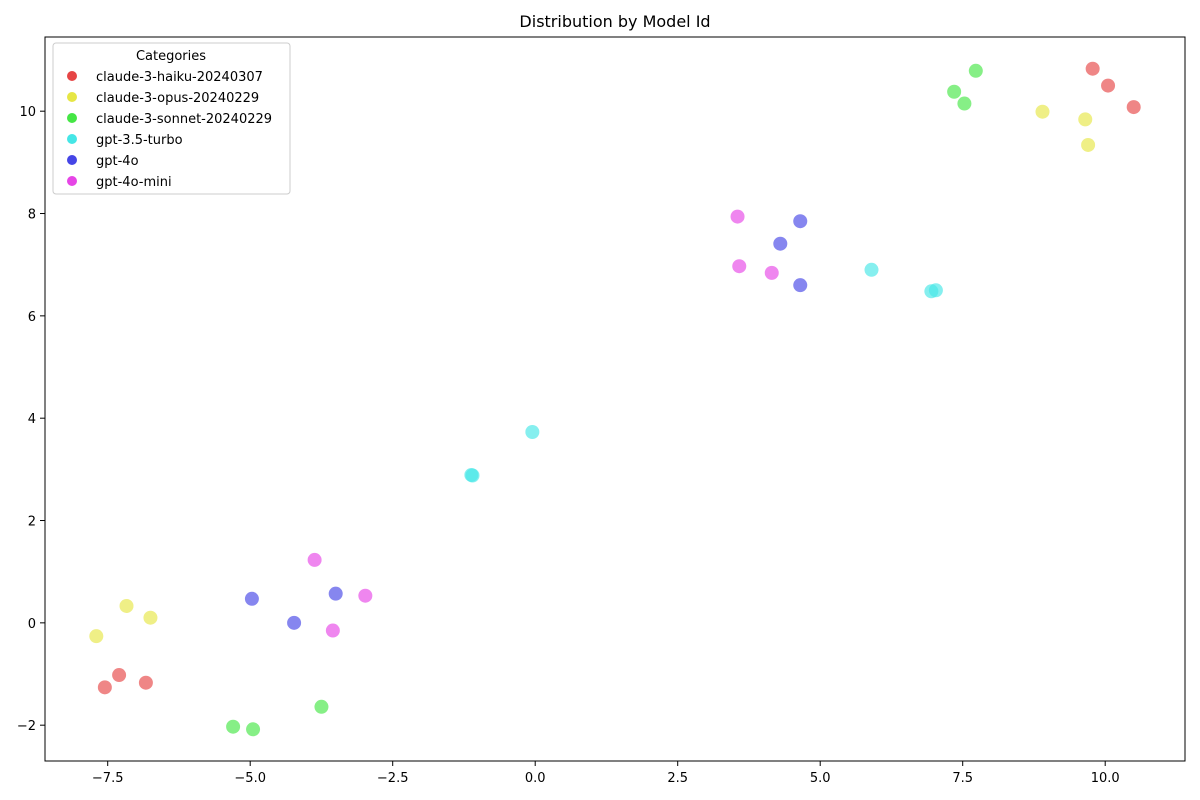 The height and width of the screenshot is (800, 1200). I want to click on legend-label: gpt-3.5-turbo, so click(139, 140).